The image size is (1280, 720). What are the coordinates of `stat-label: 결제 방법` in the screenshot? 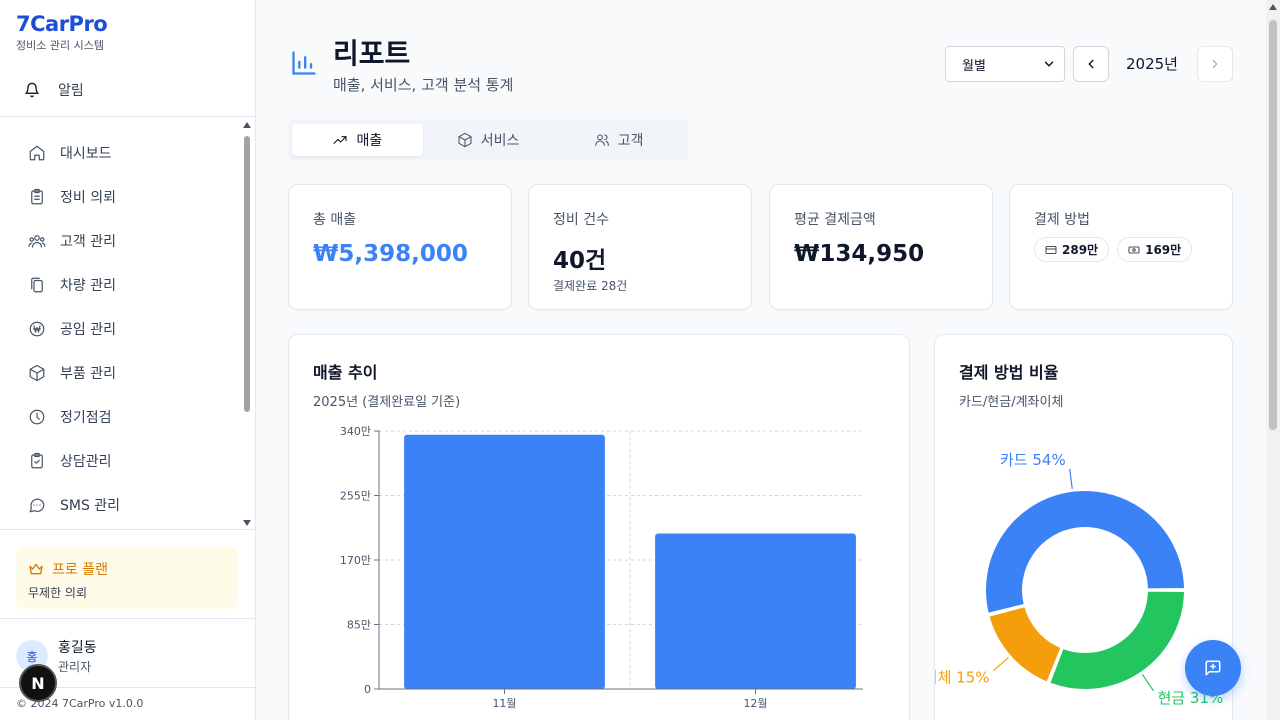 It's located at (1062, 220).